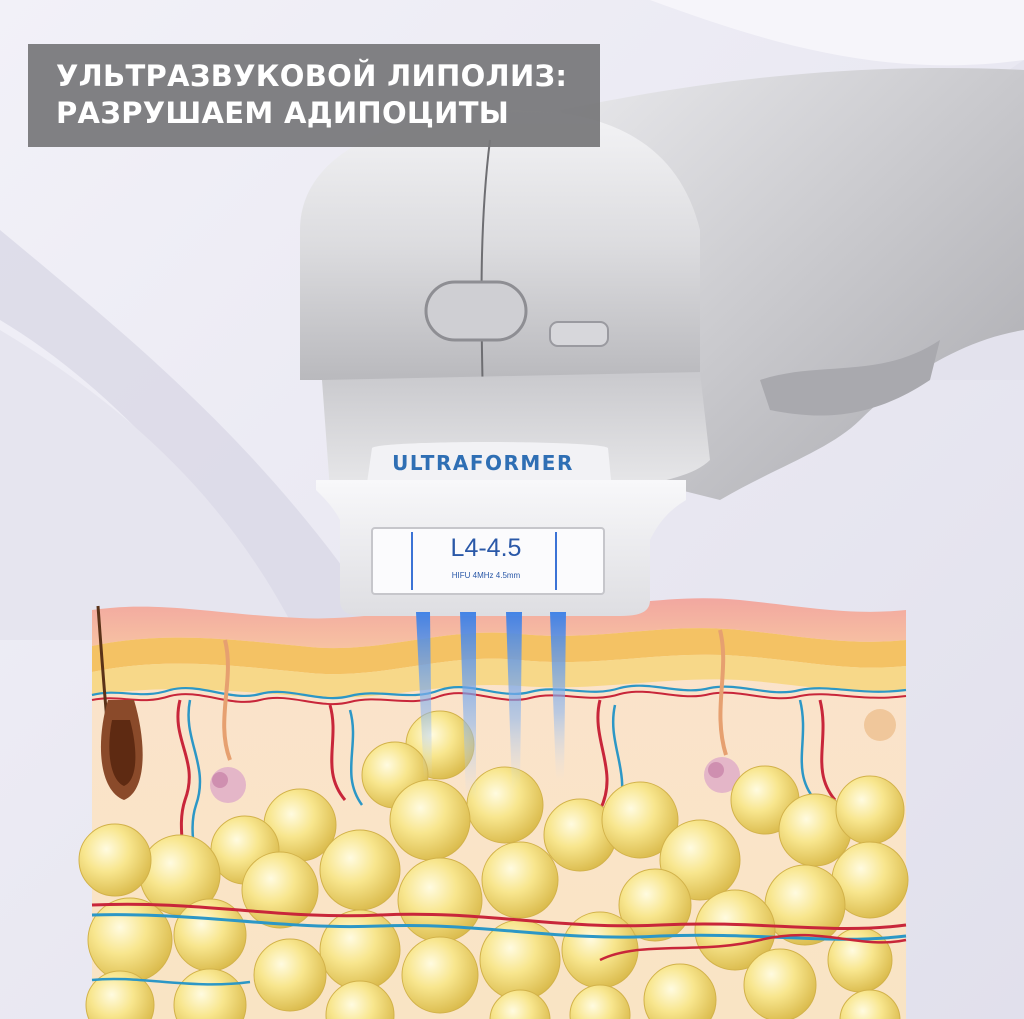 This screenshot has height=1019, width=1024. Describe the element at coordinates (283, 113) in the screenshot. I see `headline-line-2: РАЗРУШАЕМ АДИПОЦИТЫ` at that location.